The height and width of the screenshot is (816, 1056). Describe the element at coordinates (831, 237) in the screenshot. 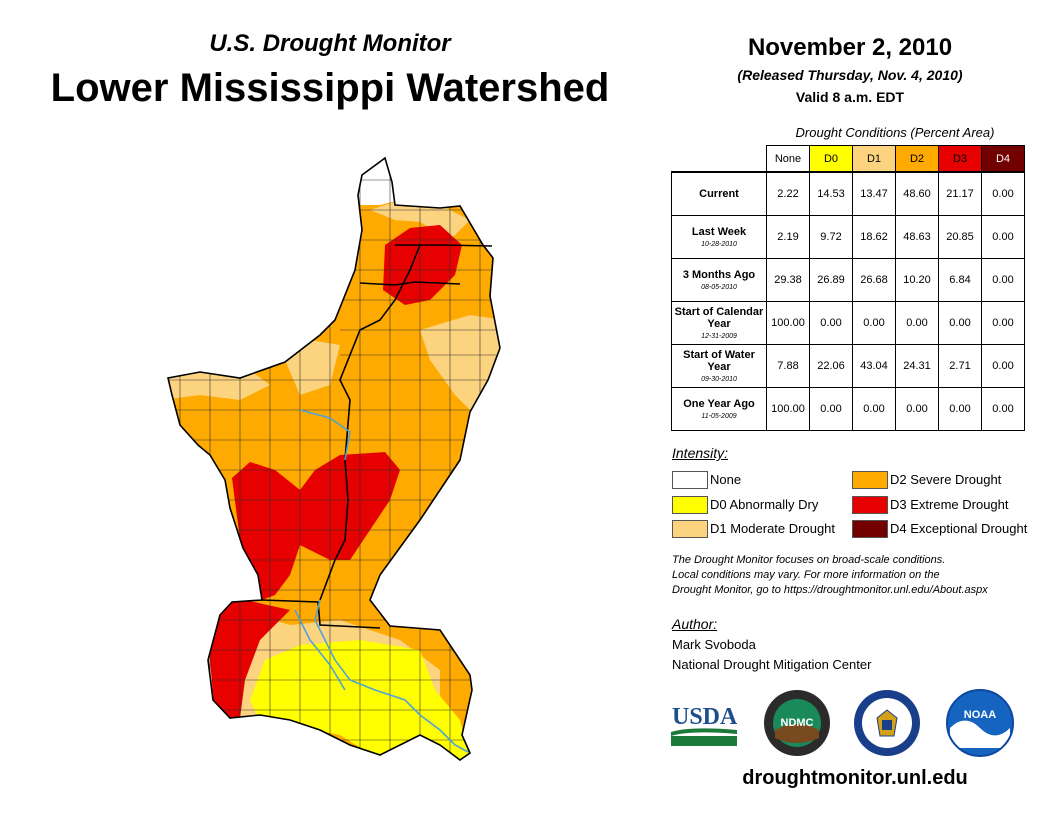

I see `table-cell: 9.72` at that location.